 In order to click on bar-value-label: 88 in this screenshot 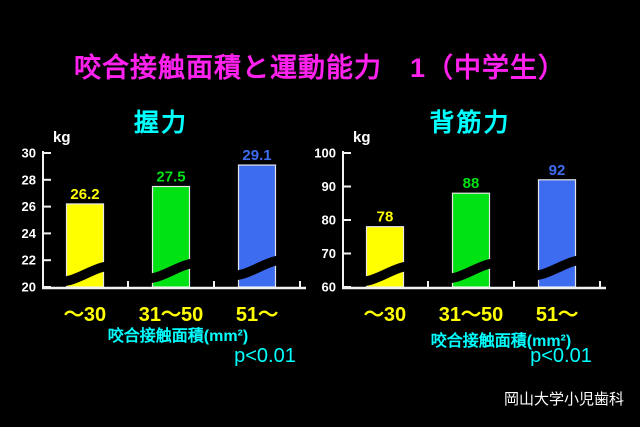, I will do `click(471, 183)`.